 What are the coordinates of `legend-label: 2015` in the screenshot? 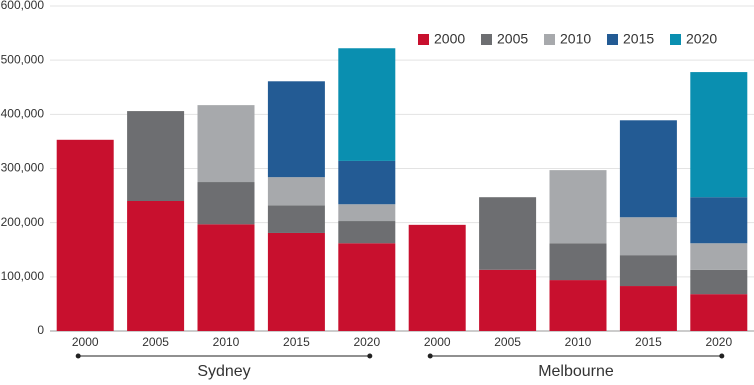 It's located at (638, 39).